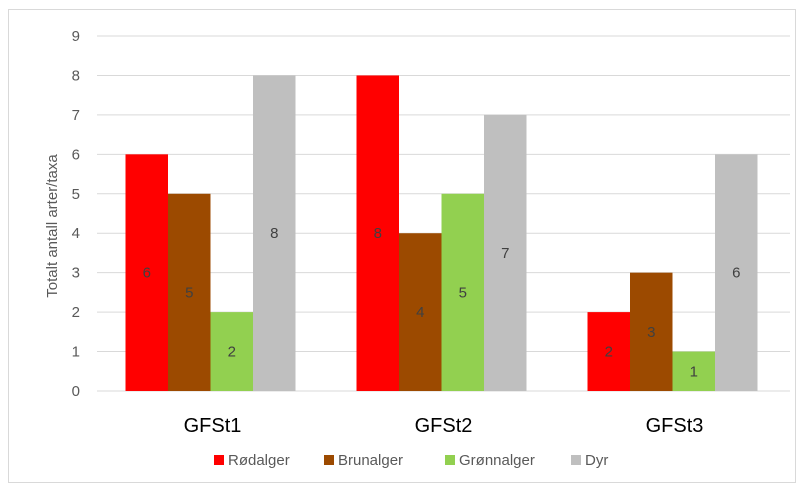 The height and width of the screenshot is (487, 805). Describe the element at coordinates (76, 233) in the screenshot. I see `y-tick-label: 4` at that location.